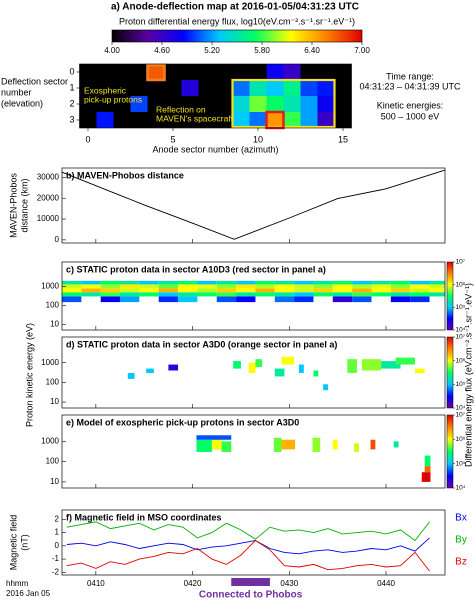 The width and height of the screenshot is (474, 602). I want to click on annotation: Reflection on, so click(181, 110).